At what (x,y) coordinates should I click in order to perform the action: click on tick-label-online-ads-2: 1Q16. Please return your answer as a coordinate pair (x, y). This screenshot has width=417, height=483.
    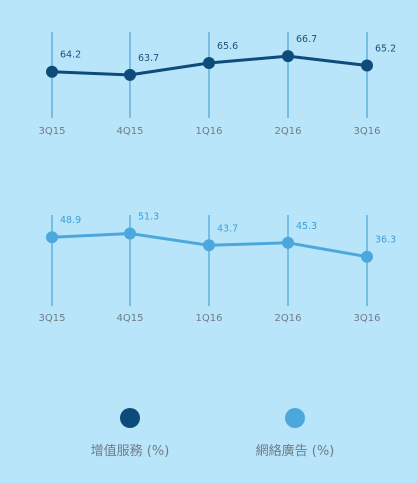
    Looking at the image, I should click on (209, 318).